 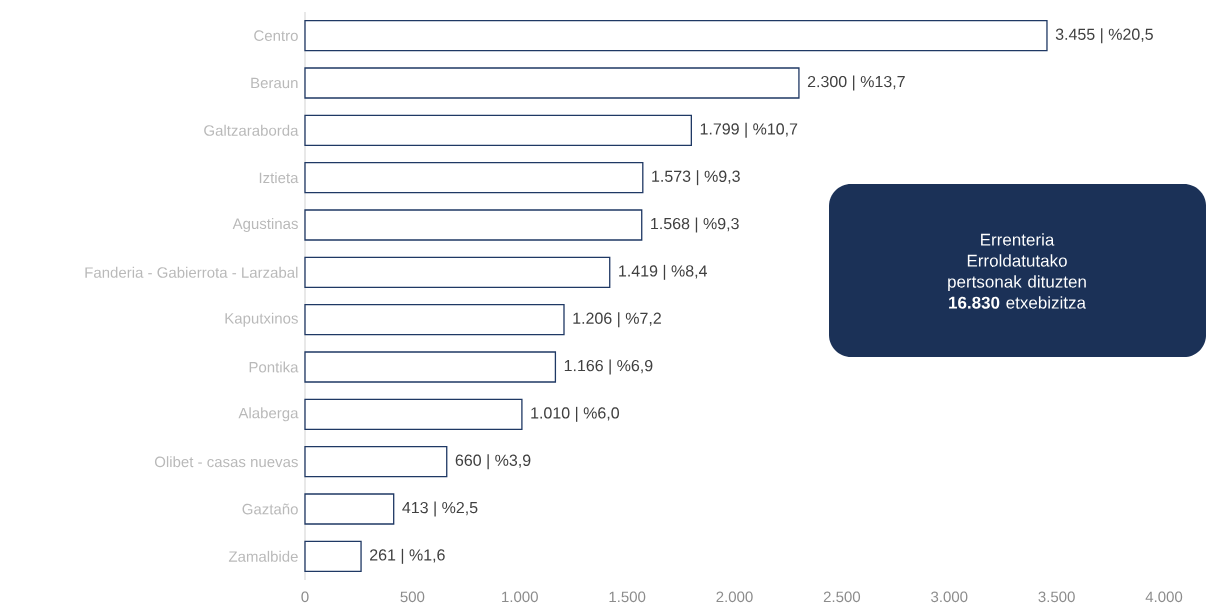 What do you see at coordinates (520, 597) in the screenshot?
I see `x-tick-label: 1.000` at bounding box center [520, 597].